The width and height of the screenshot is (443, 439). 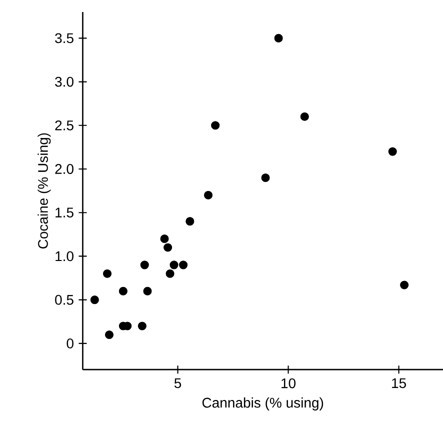 I want to click on x-tick-label: 15, so click(x=399, y=383).